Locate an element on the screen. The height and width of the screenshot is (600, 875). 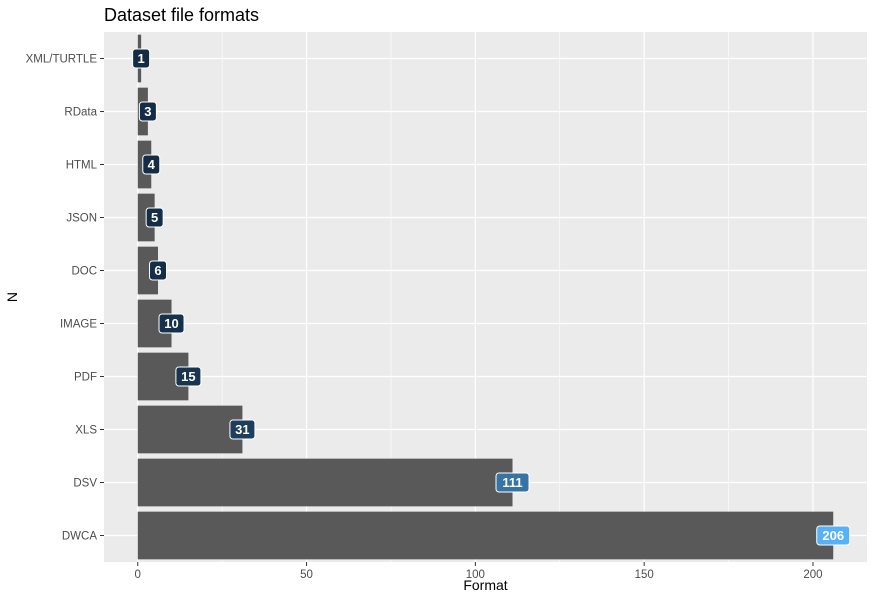
x-tick-label: 150 is located at coordinates (644, 575).